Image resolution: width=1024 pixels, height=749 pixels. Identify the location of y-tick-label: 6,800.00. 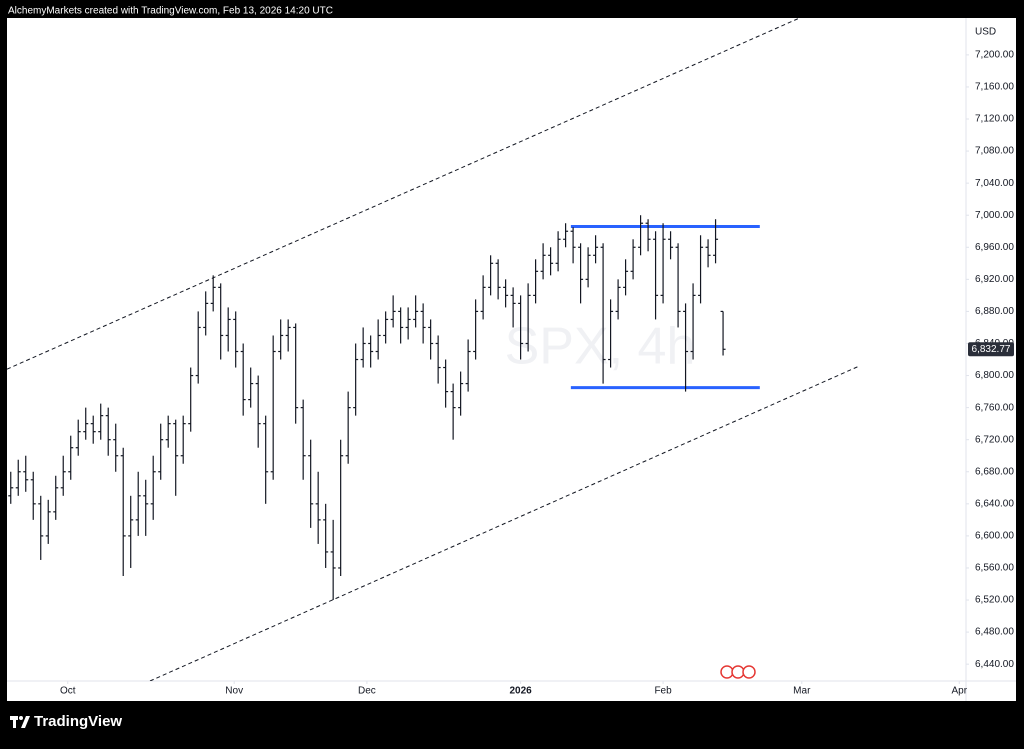
(994, 375).